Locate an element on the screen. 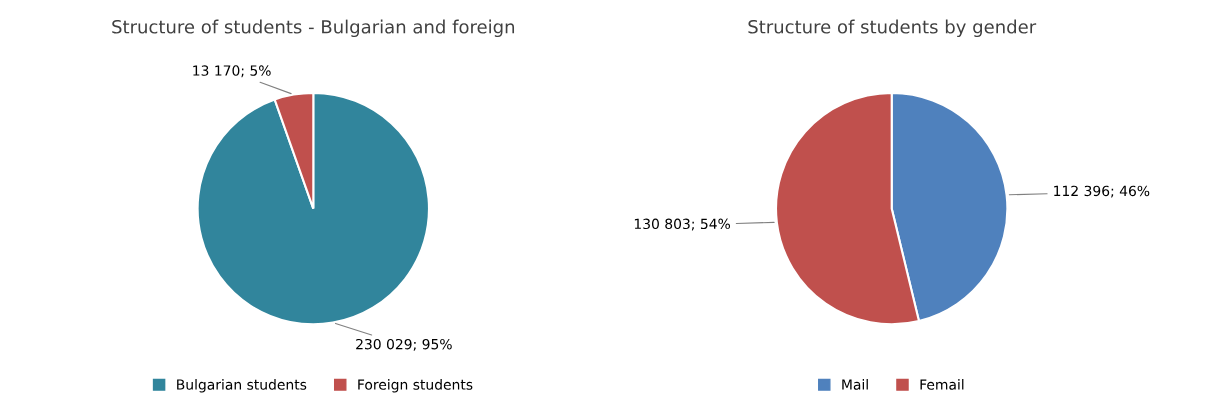  data-label: 112 396; 46% is located at coordinates (1102, 191).